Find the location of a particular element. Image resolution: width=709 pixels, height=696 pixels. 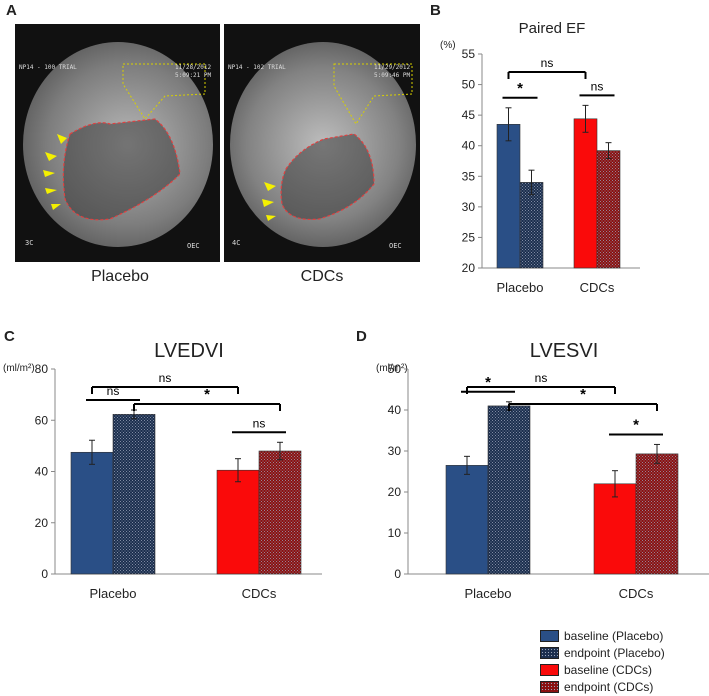

y-tick-label: 45 is located at coordinates (469, 115).